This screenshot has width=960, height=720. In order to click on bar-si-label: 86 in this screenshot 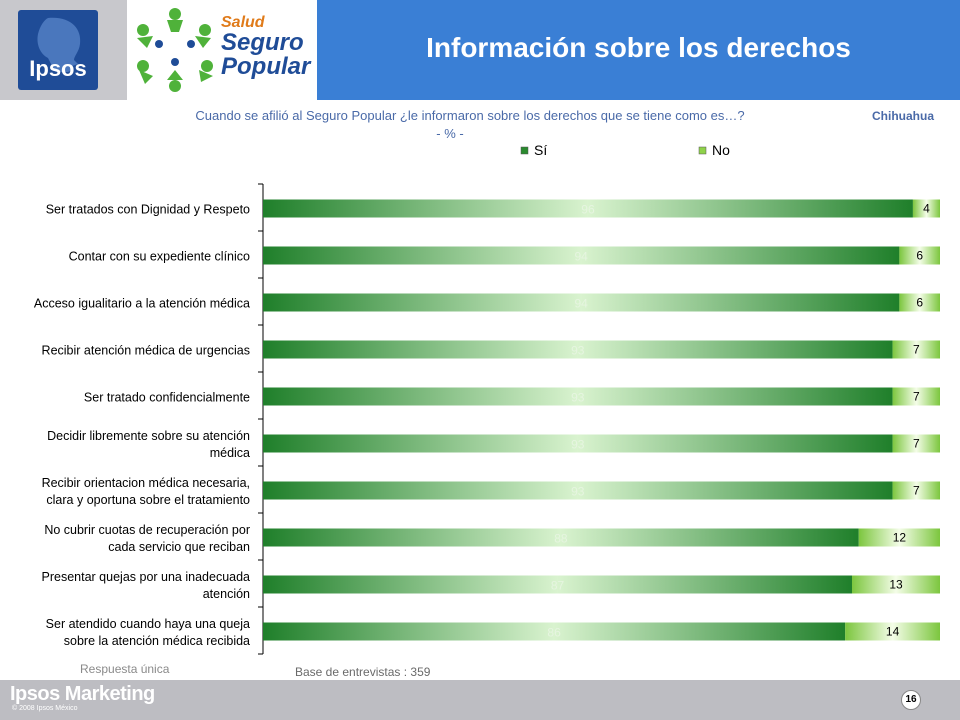, I will do `click(554, 633)`.